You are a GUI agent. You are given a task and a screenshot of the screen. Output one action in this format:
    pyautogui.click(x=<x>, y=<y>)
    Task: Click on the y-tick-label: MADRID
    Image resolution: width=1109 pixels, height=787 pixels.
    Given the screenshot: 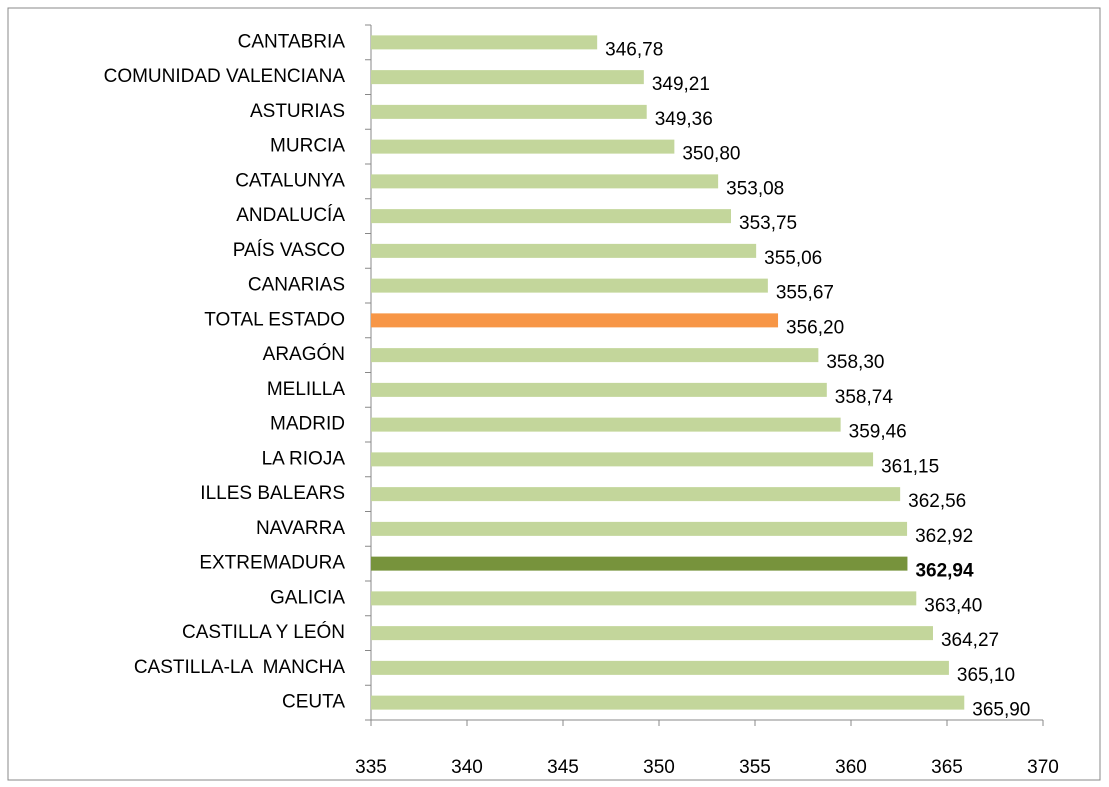 What is the action you would take?
    pyautogui.click(x=307, y=424)
    